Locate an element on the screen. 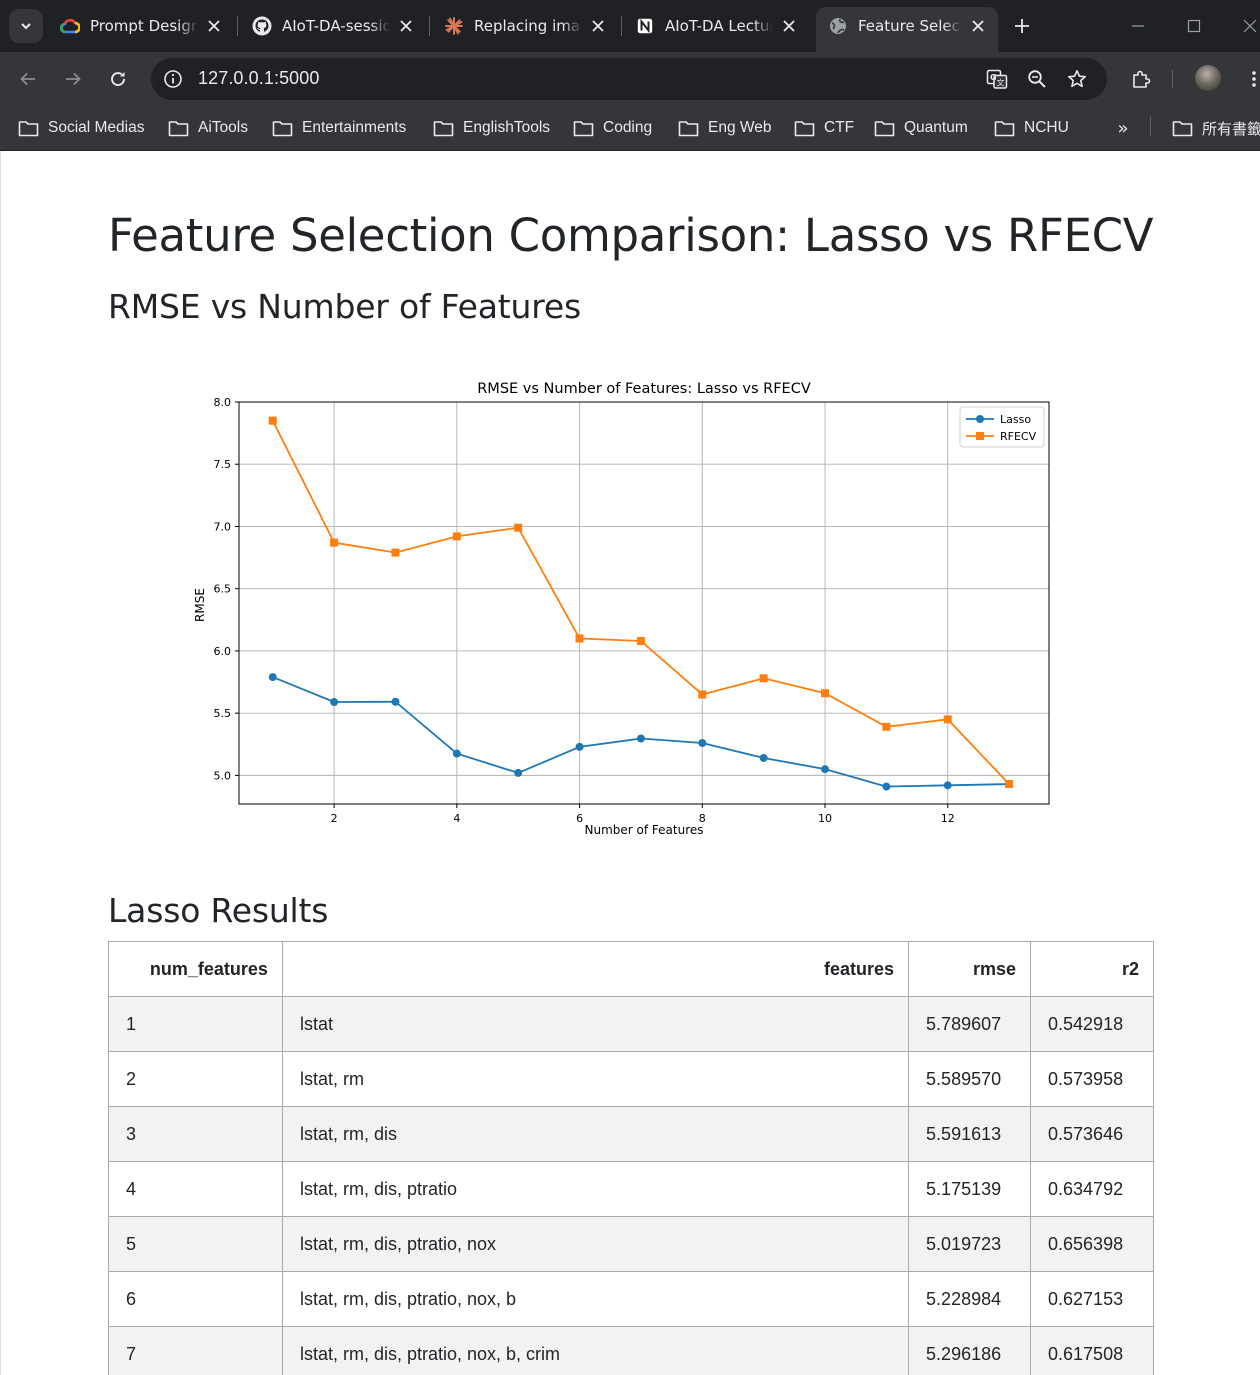  features-cell: lstat, rm is located at coordinates (595, 1079).